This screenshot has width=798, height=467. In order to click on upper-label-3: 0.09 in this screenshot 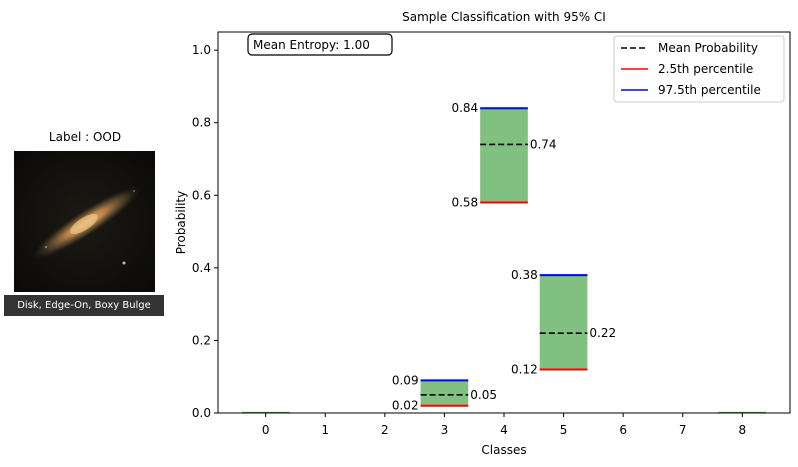, I will do `click(405, 380)`.